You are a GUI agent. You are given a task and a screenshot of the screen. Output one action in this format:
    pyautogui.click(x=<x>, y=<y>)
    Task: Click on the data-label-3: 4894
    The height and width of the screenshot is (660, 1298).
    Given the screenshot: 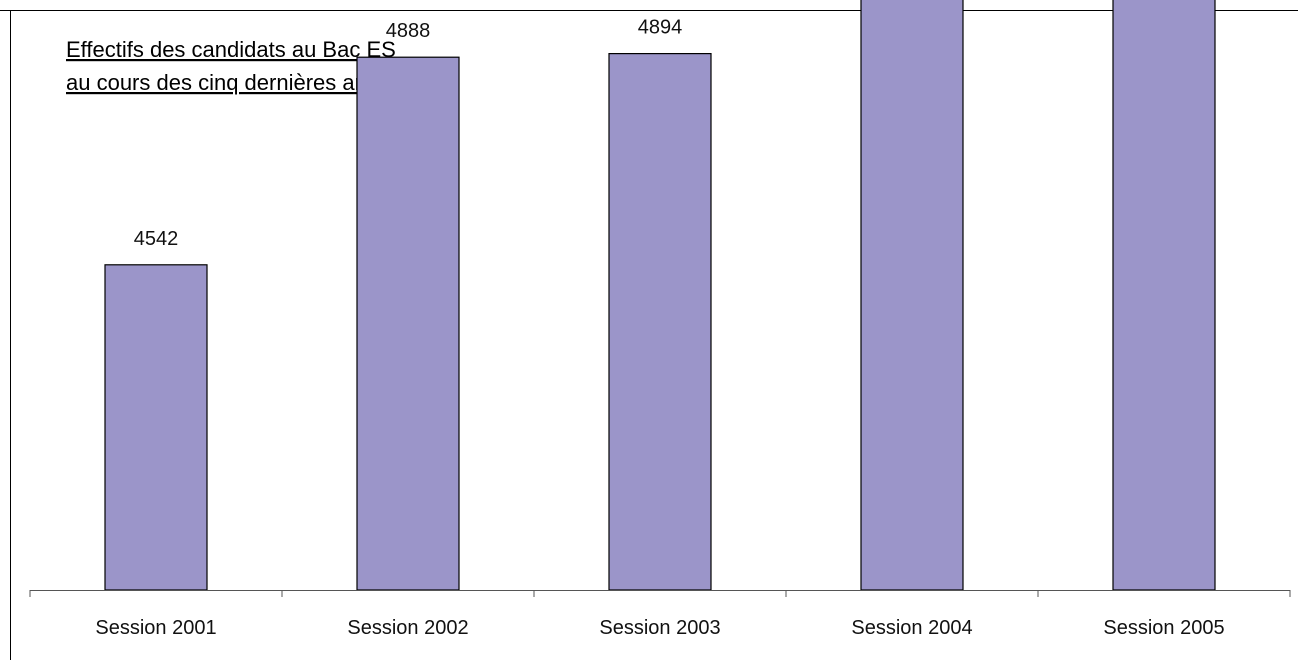 What is the action you would take?
    pyautogui.click(x=660, y=28)
    